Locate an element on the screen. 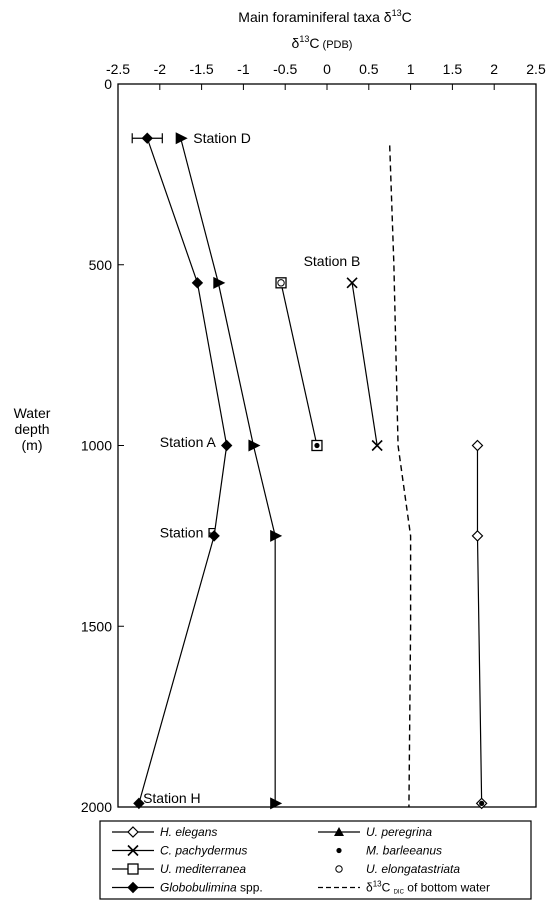 This screenshot has width=553, height=903. x-tick-label: 1 is located at coordinates (411, 69).